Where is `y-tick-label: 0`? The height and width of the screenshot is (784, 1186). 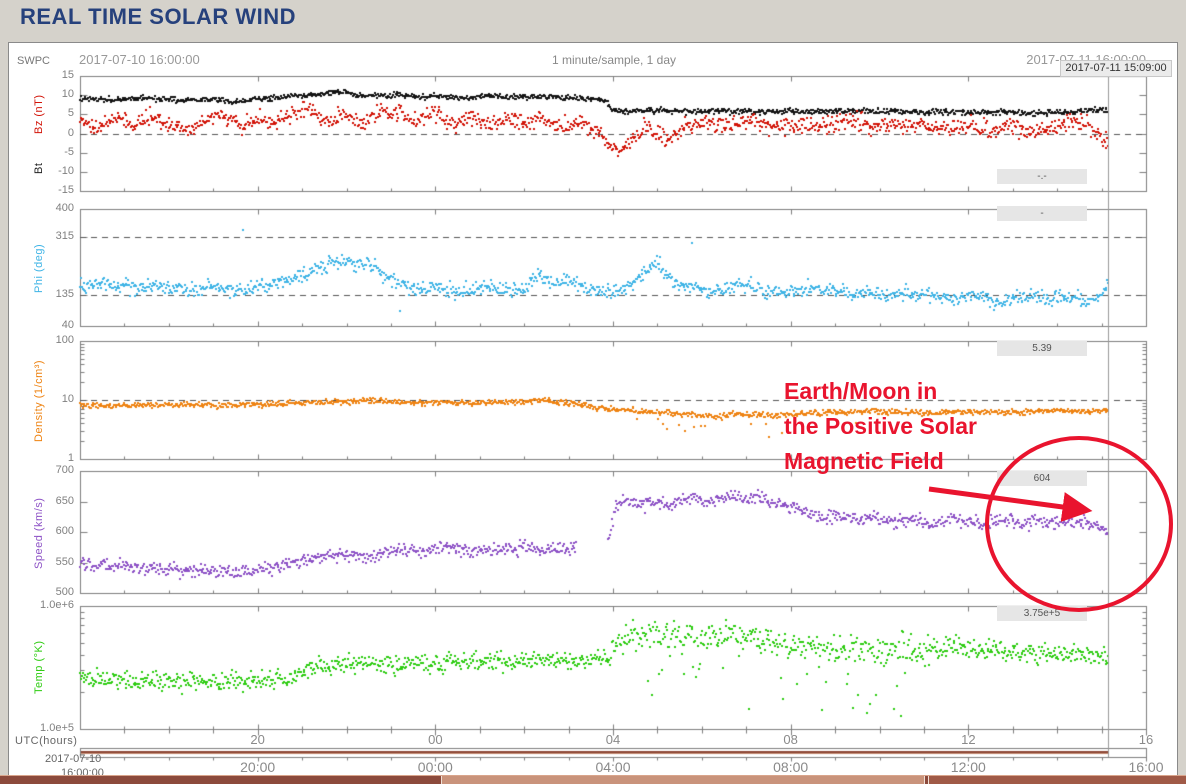 y-tick-label: 0 is located at coordinates (70, 133).